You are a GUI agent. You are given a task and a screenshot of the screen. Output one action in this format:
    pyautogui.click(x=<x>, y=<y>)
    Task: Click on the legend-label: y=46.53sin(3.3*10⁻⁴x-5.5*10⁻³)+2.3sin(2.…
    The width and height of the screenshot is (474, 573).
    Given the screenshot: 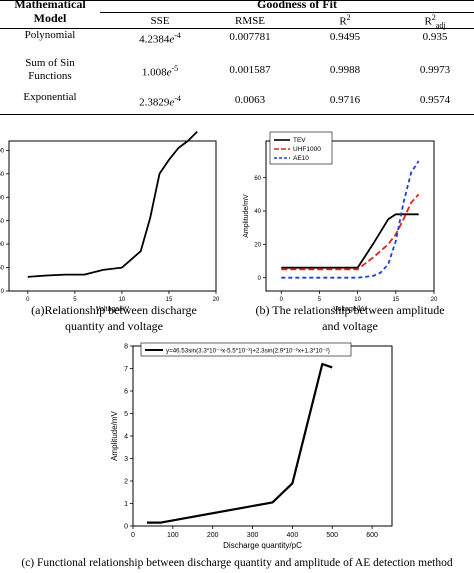 What is the action you would take?
    pyautogui.click(x=248, y=351)
    